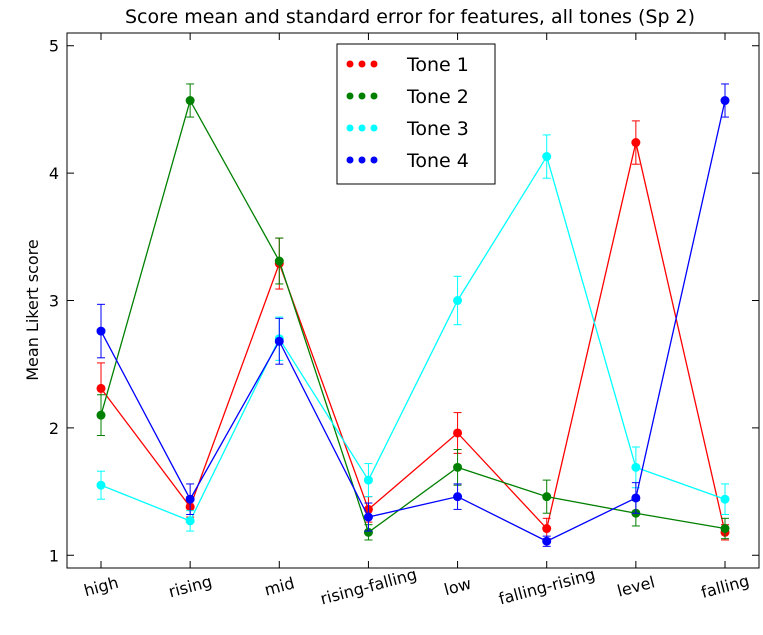  I want to click on y-tick-label: 5, so click(54, 46).